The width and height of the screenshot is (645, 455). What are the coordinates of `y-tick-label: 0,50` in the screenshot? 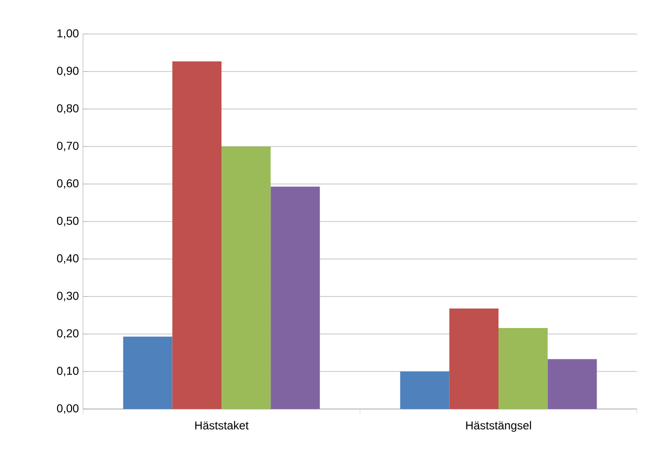 It's located at (68, 221).